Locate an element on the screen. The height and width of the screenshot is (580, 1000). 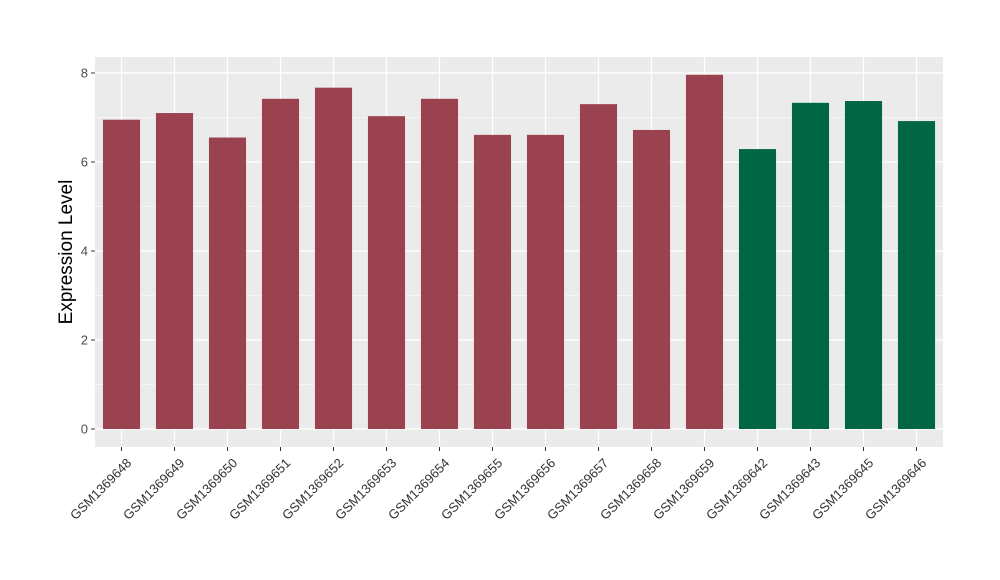
y-tick-label: 8 is located at coordinates (84, 73).